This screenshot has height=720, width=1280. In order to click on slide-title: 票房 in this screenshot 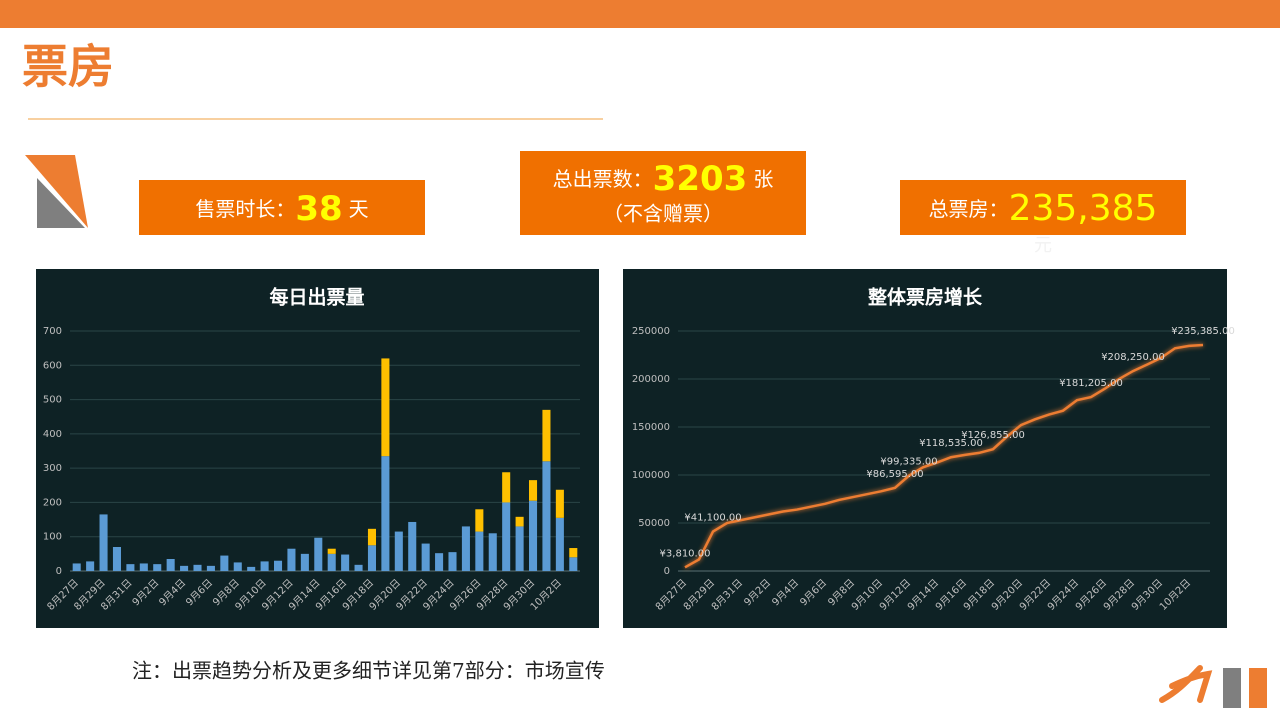, I will do `click(68, 67)`.